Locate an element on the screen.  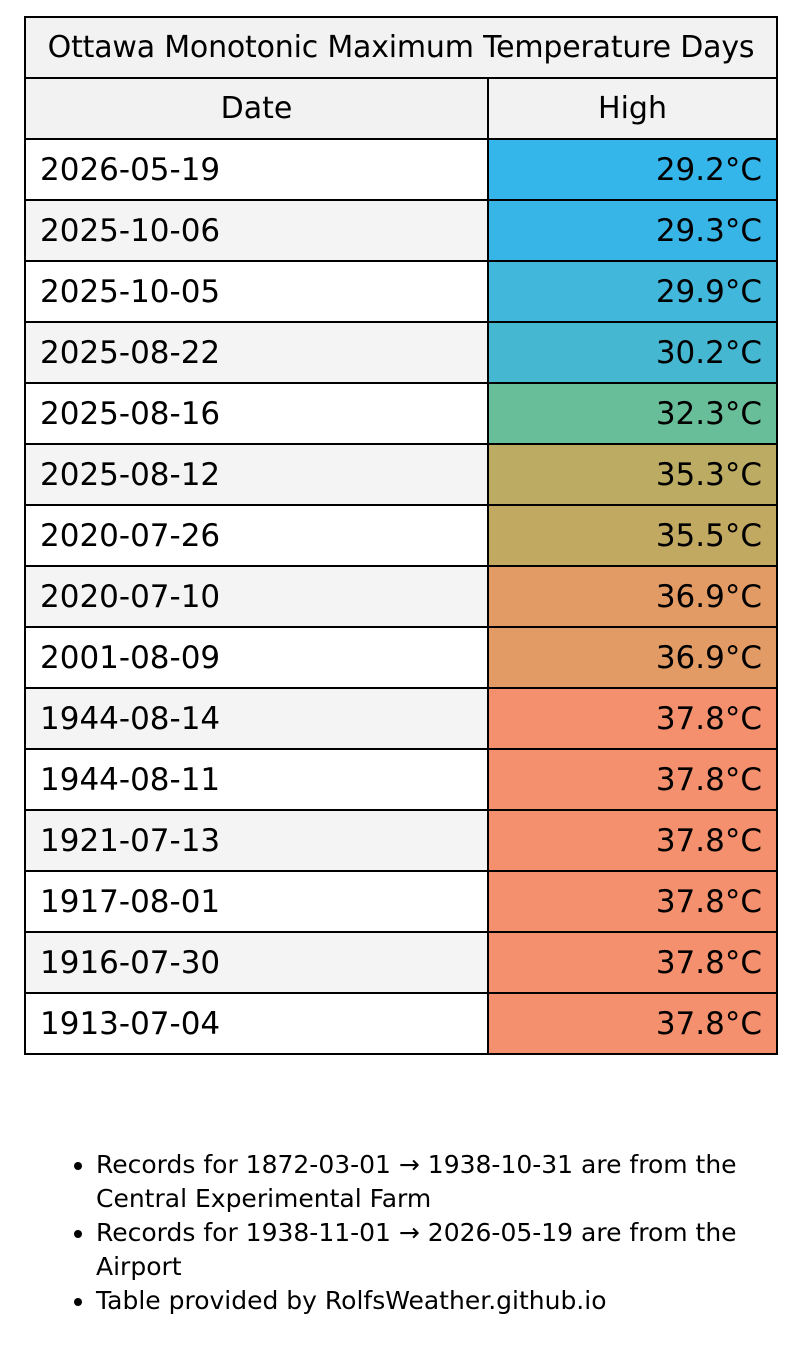
table-row: 1913-07-04 37.8°C is located at coordinates (401, 1023).